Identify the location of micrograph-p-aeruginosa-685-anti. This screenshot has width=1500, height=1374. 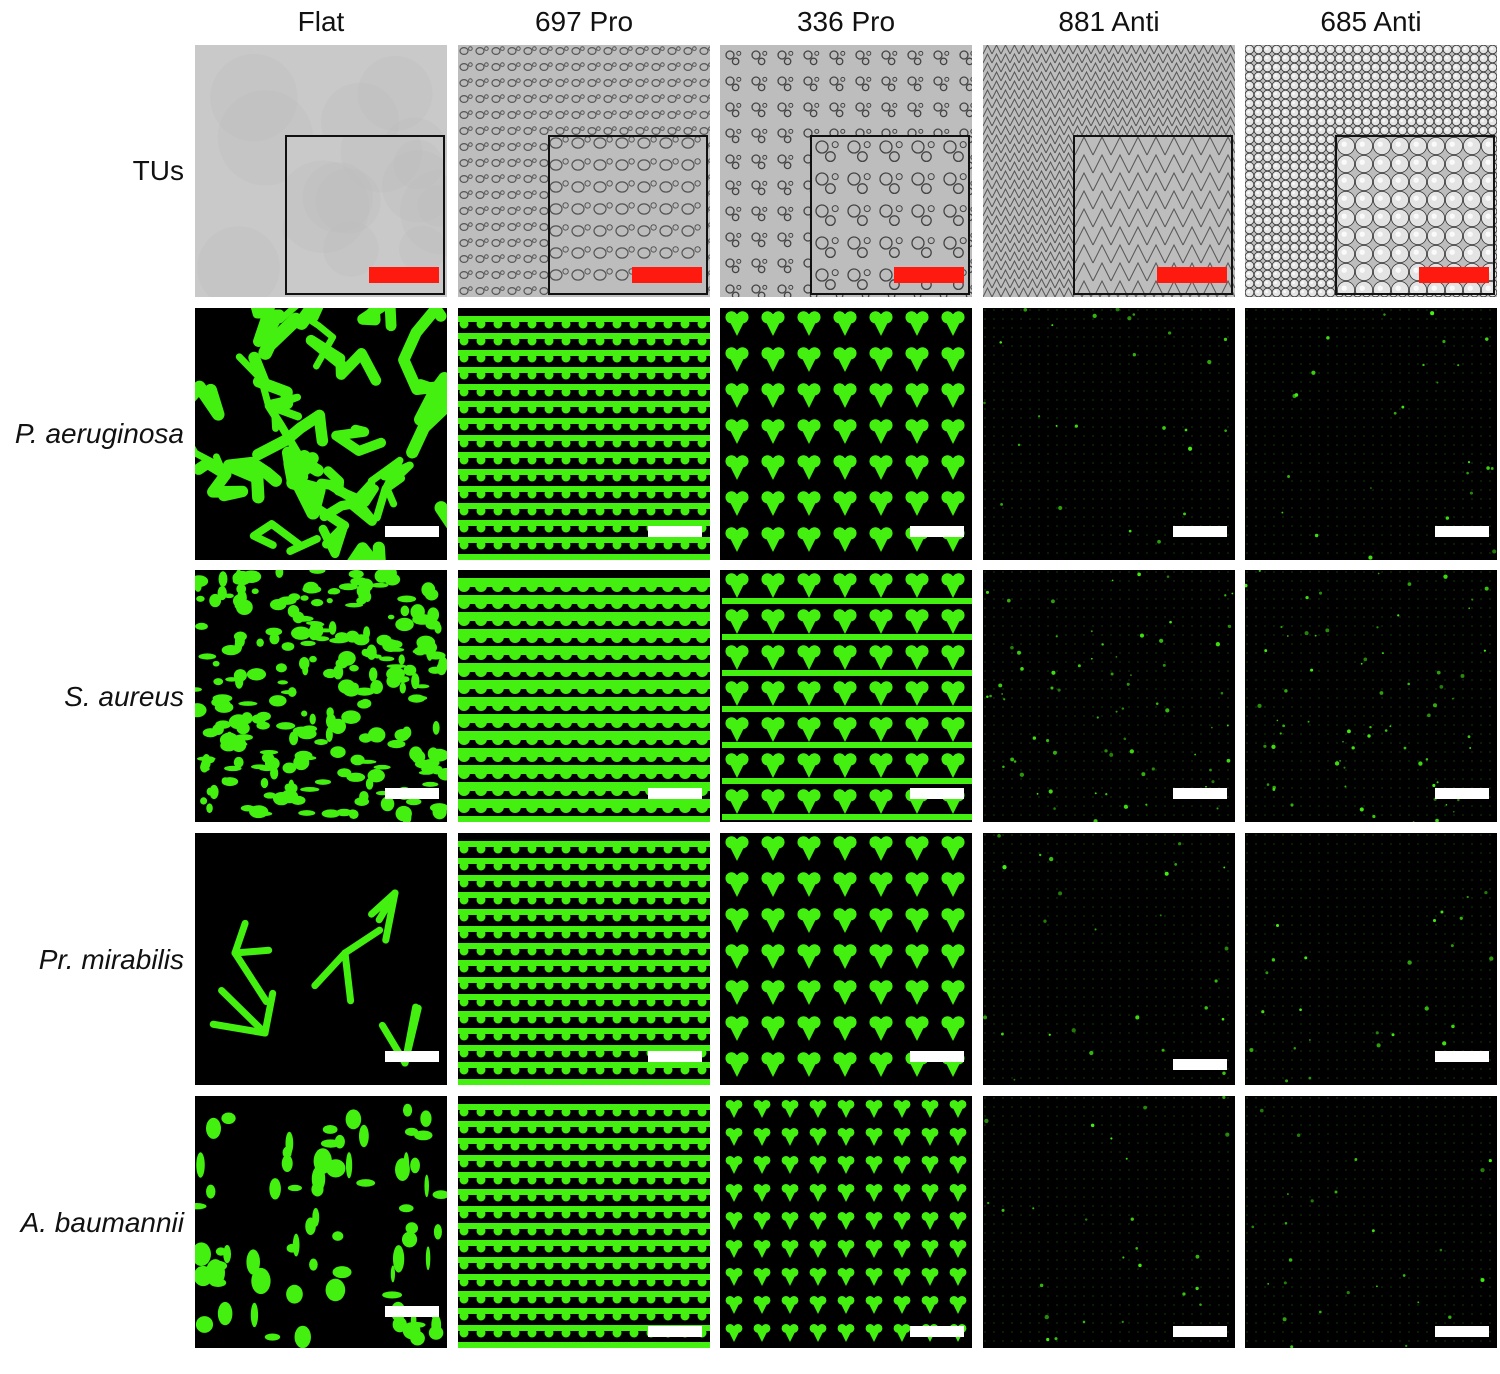
(1371, 434).